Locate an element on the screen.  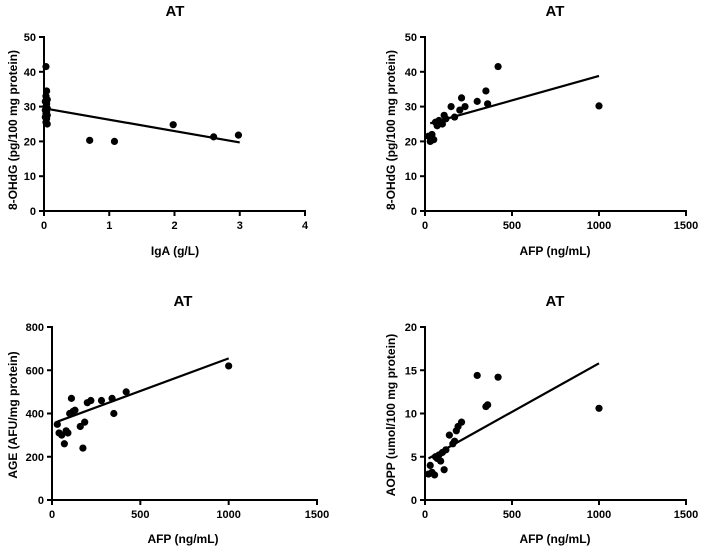
y-tick-label: 600 is located at coordinates (35, 371).